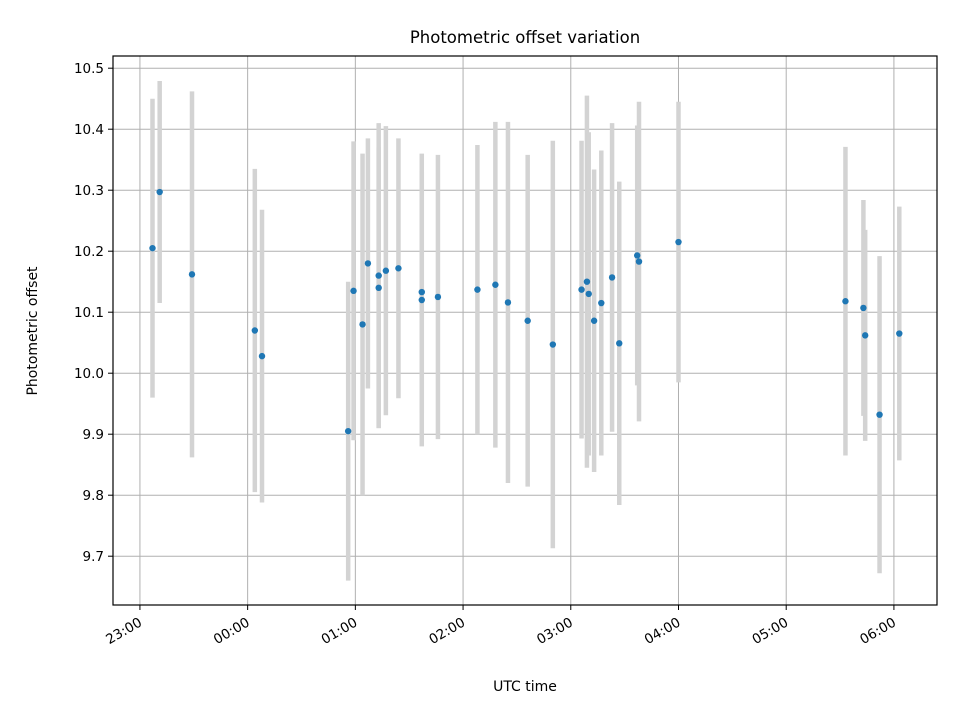  What do you see at coordinates (525, 37) in the screenshot?
I see `chart-title: Photometric offset variation` at bounding box center [525, 37].